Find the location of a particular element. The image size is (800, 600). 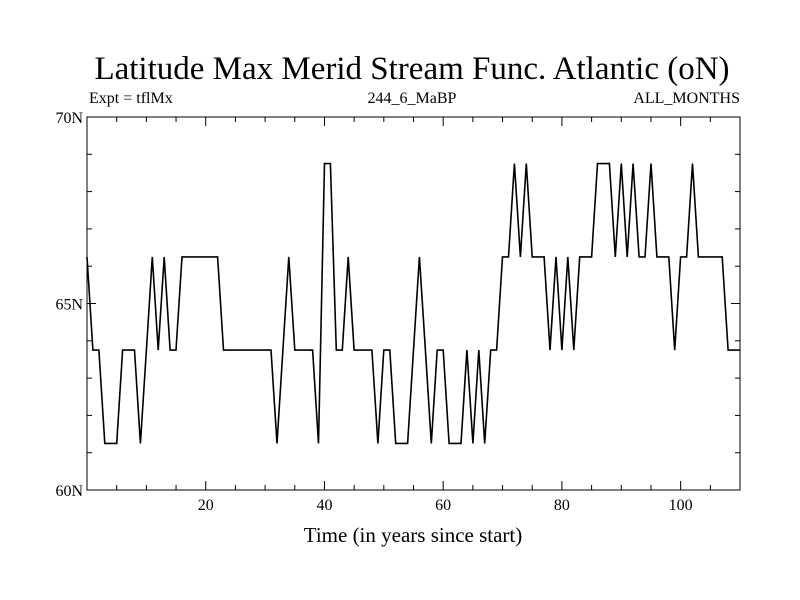

subtitle-center: 244_6_MaBP is located at coordinates (412, 98).